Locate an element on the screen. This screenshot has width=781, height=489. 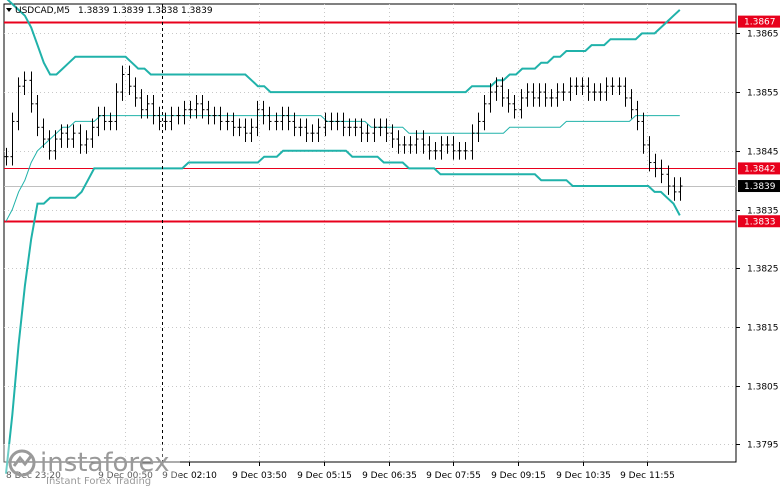
x-tick-label: 9 Dec 05:15 is located at coordinates (324, 476).